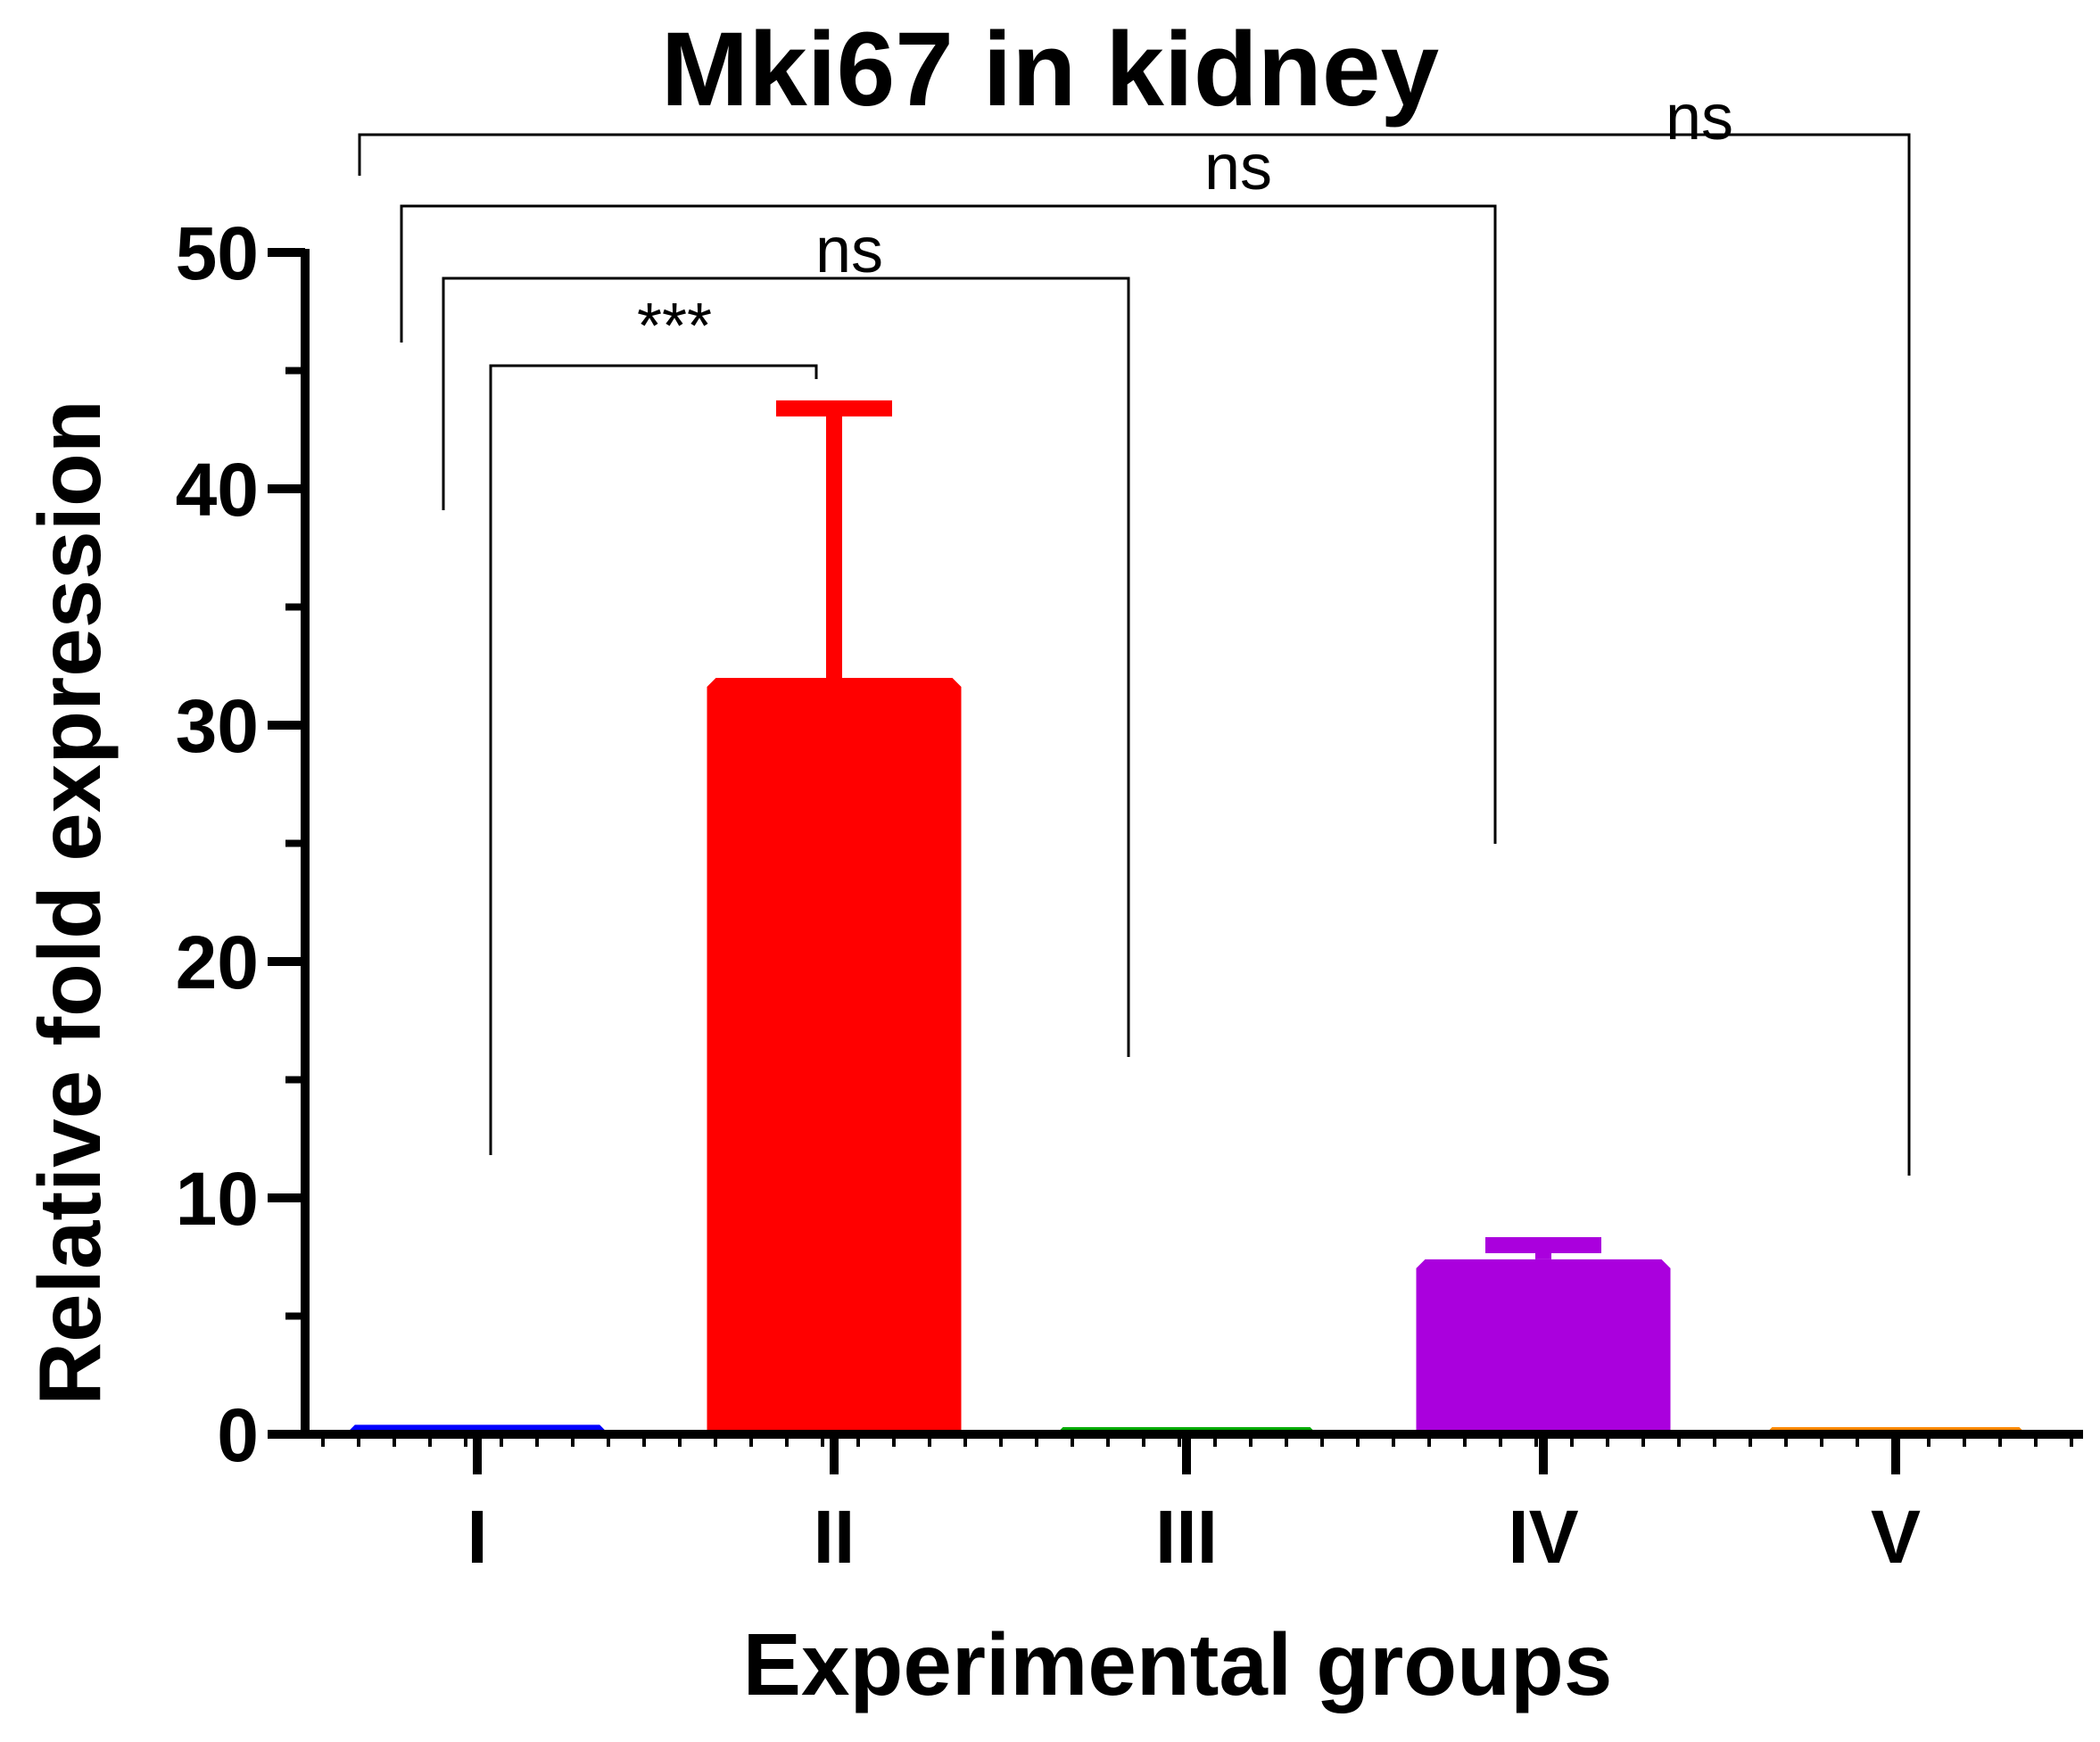 The height and width of the screenshot is (1742, 2100). Describe the element at coordinates (1186, 1537) in the screenshot. I see `x-tick-label-III: III` at that location.